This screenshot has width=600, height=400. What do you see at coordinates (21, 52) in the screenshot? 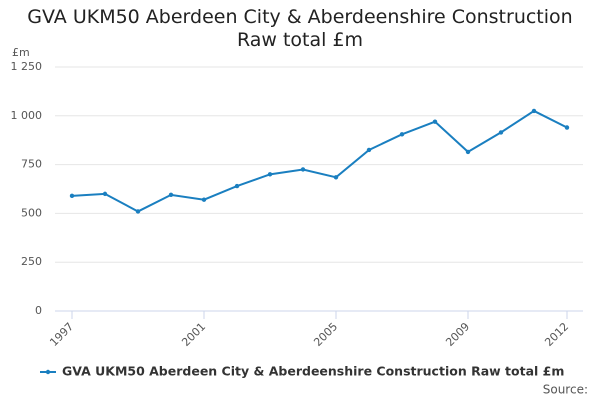
I see `y-axis-label: £m` at bounding box center [21, 52].